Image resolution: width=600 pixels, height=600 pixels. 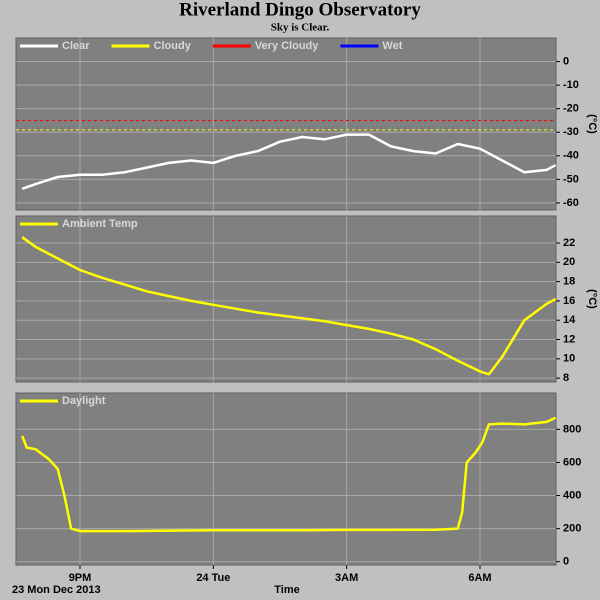 What do you see at coordinates (56, 590) in the screenshot?
I see `date-label: 23 Mon Dec 2013` at bounding box center [56, 590].